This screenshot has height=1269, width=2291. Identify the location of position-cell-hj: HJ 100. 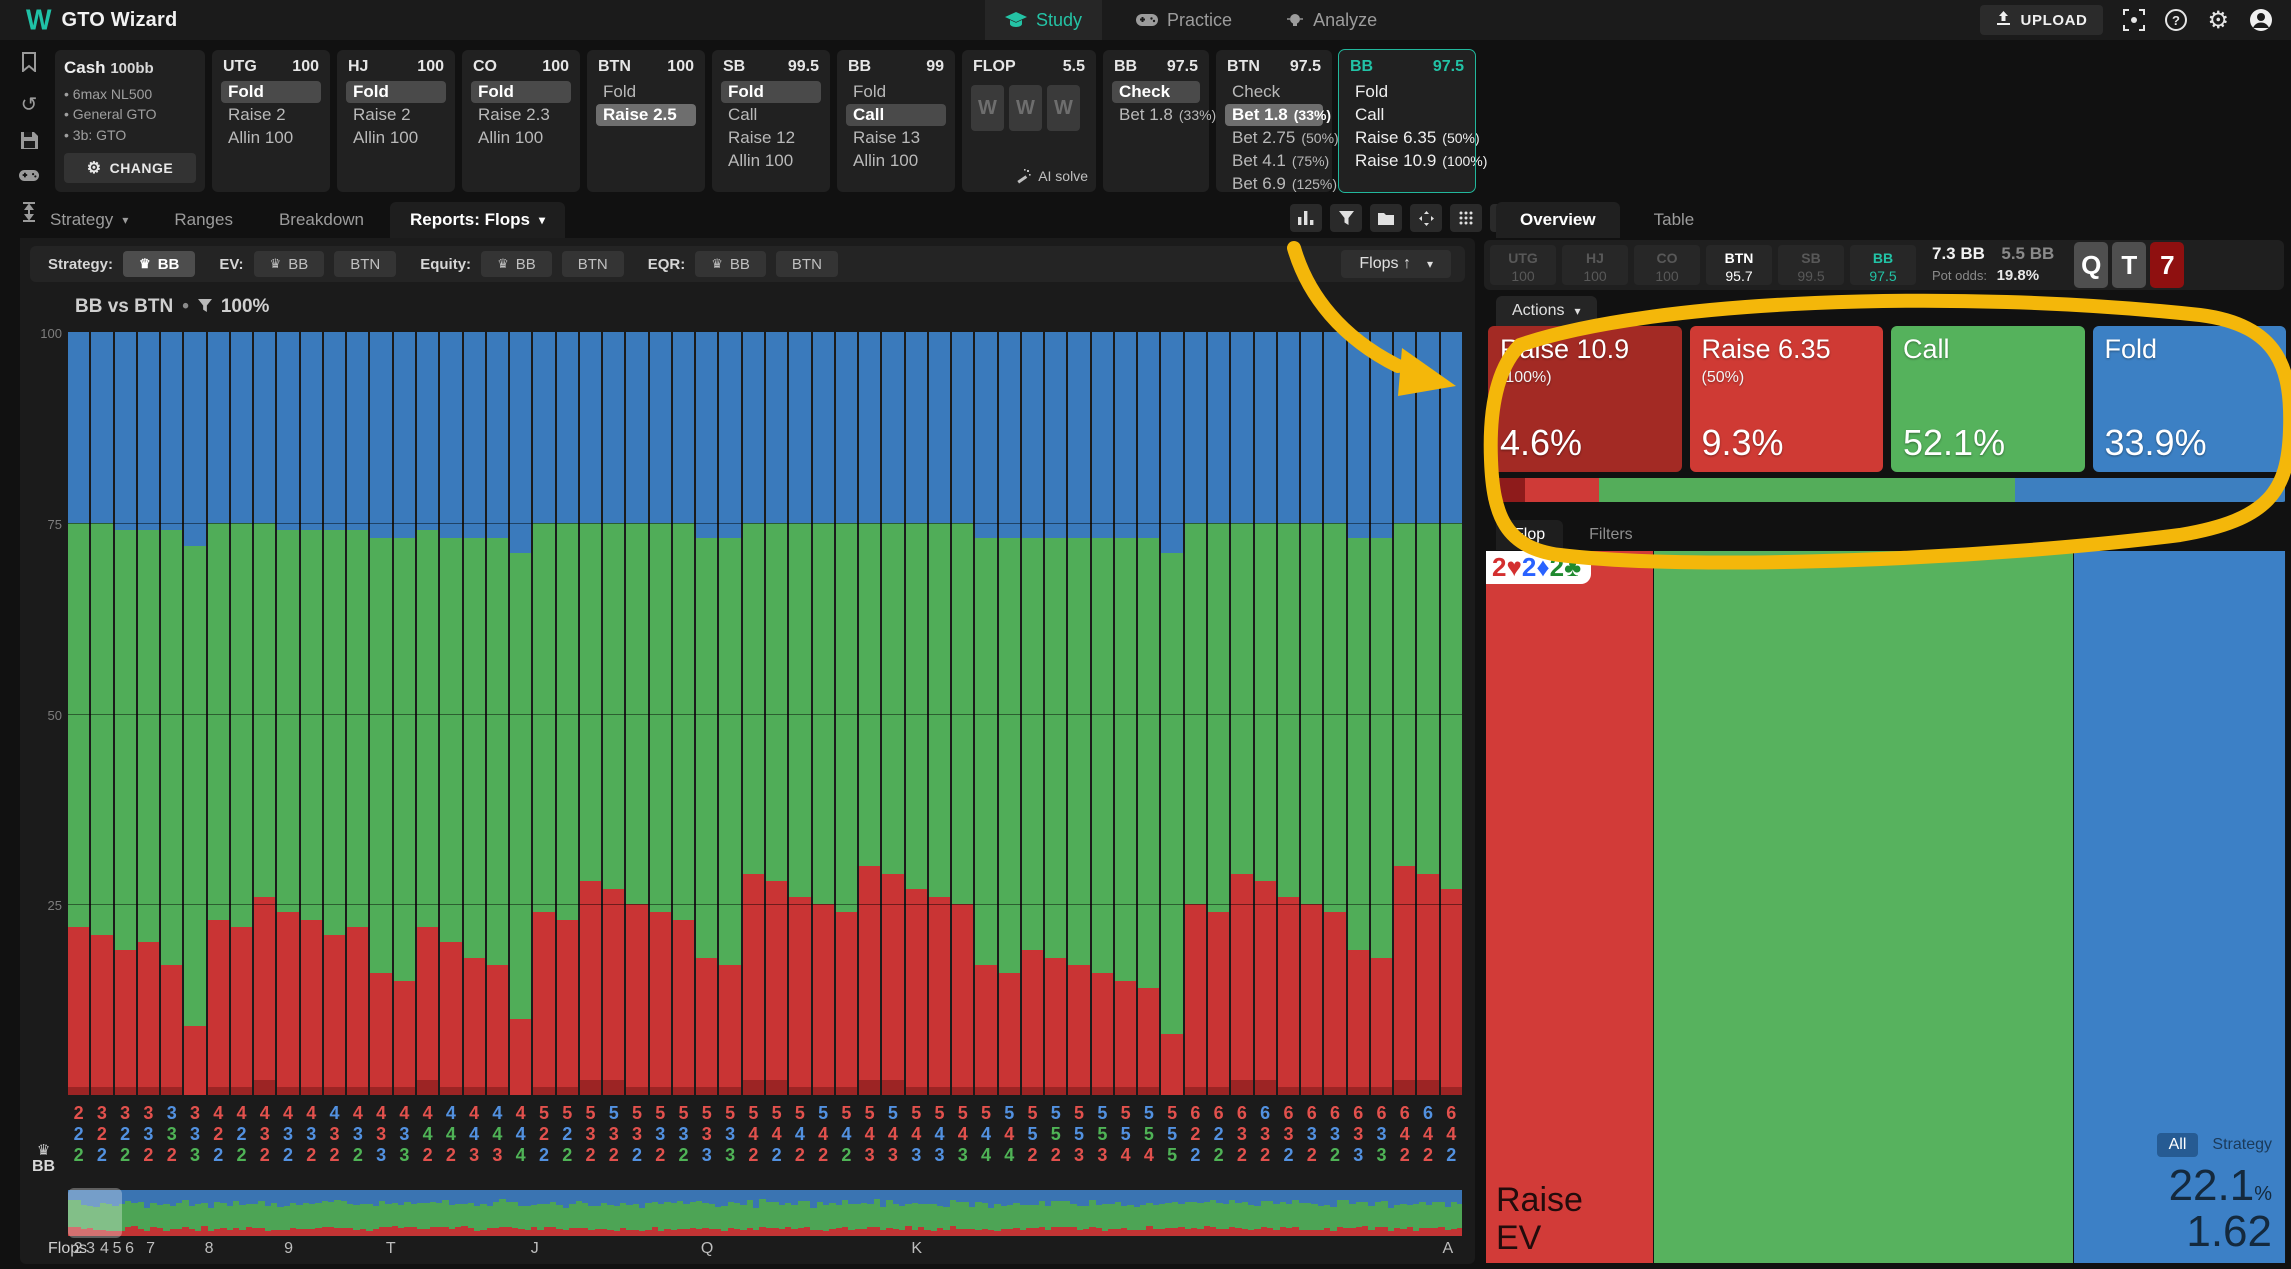
(1595, 265).